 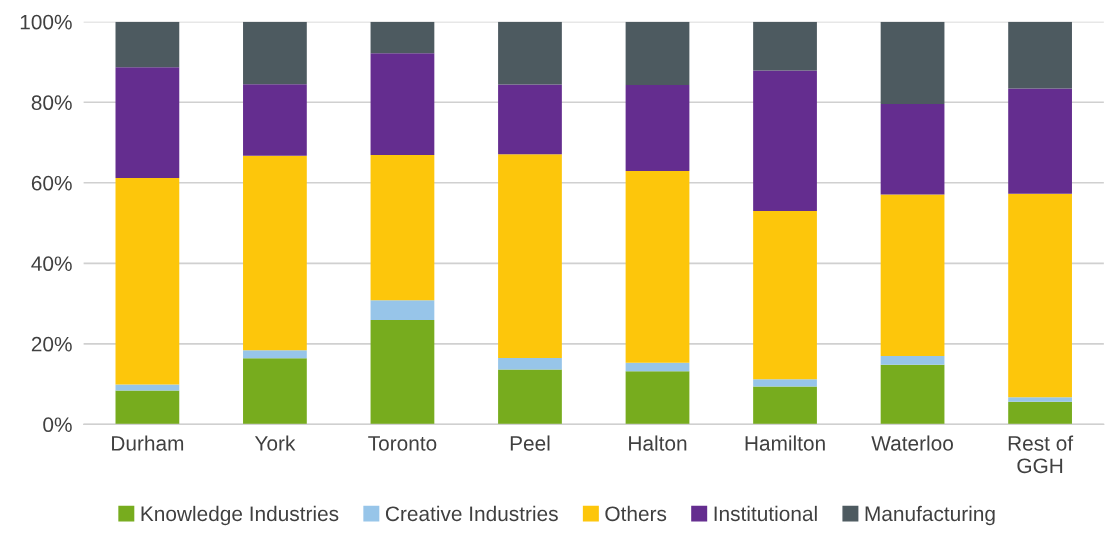 What do you see at coordinates (912, 443) in the screenshot?
I see `x-tick-label: Waterloo` at bounding box center [912, 443].